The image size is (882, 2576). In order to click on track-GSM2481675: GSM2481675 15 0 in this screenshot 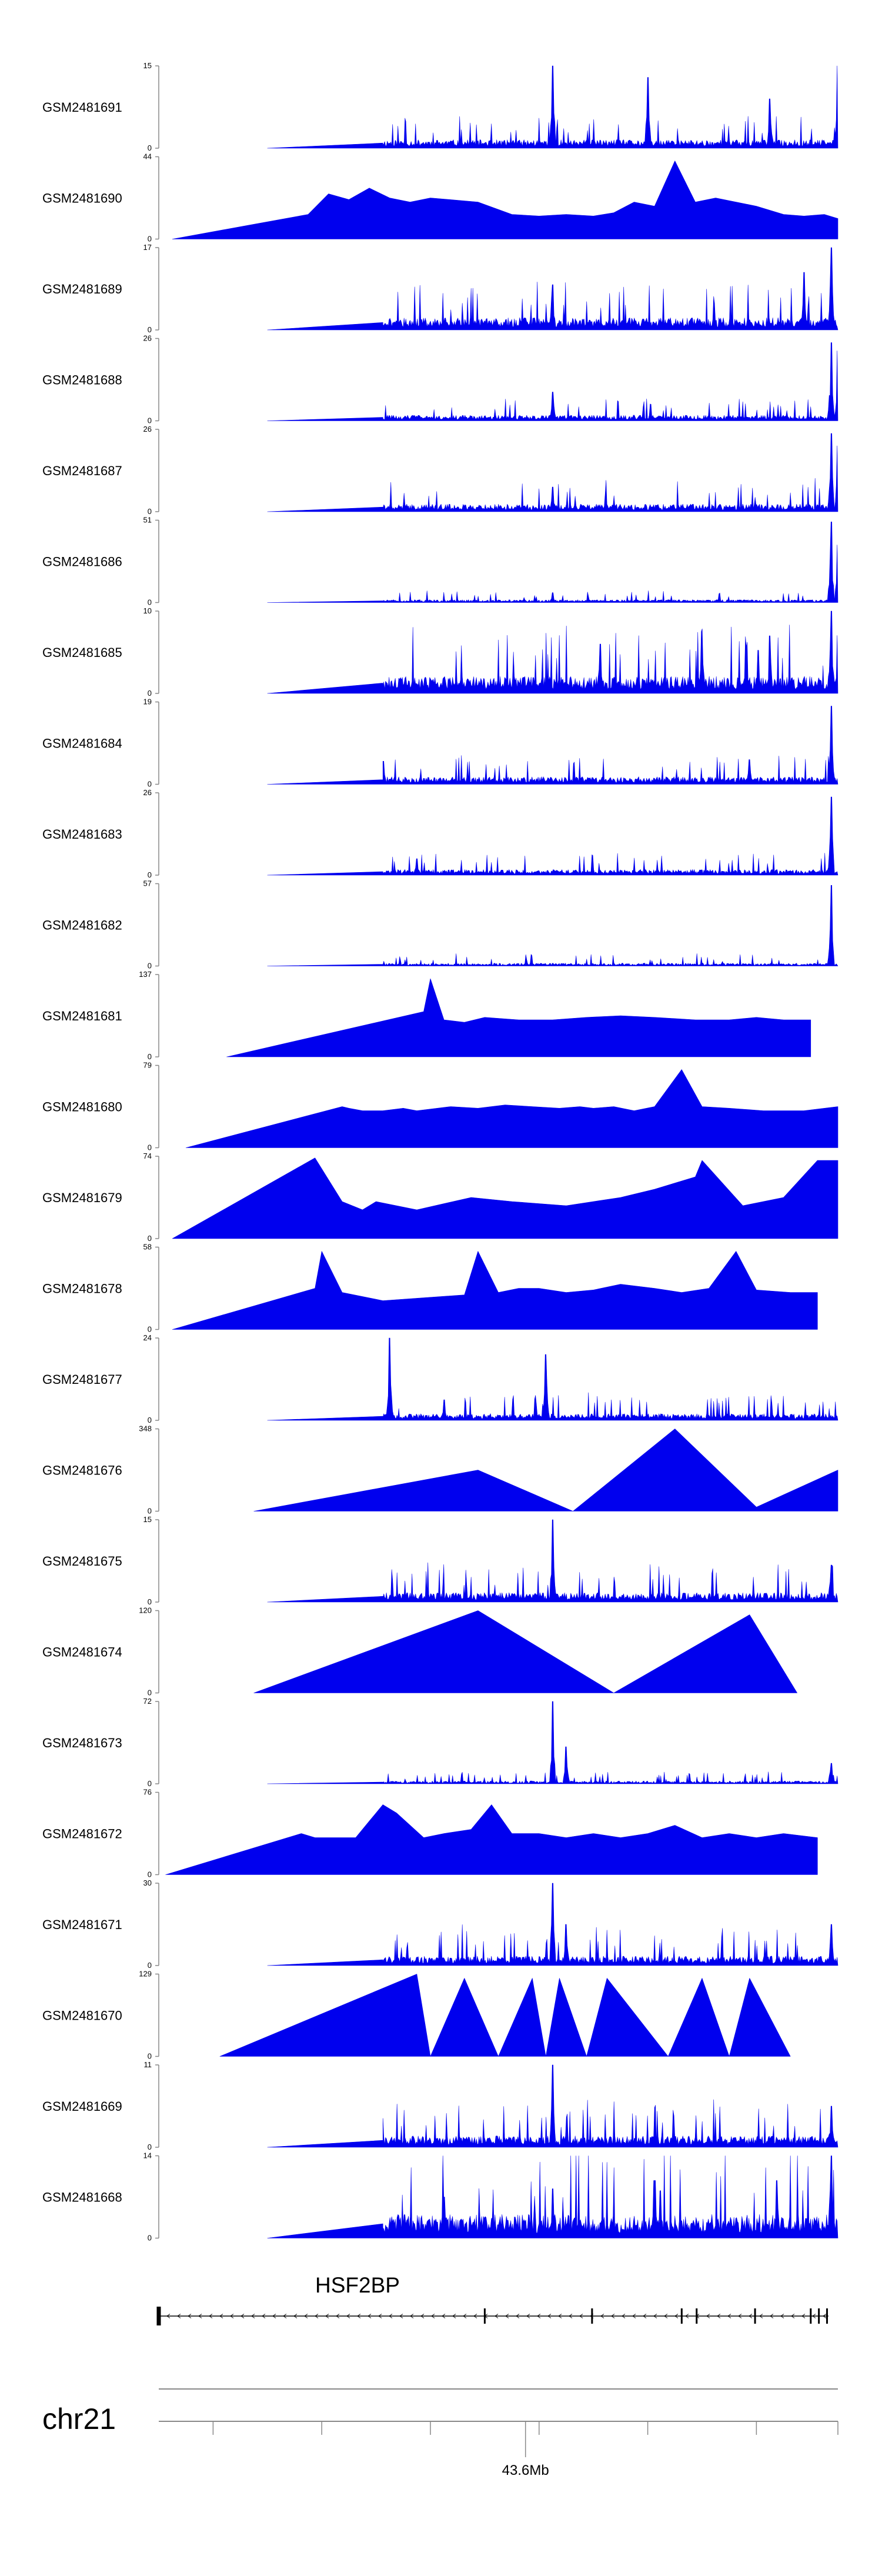, I will do `click(440, 1560)`.